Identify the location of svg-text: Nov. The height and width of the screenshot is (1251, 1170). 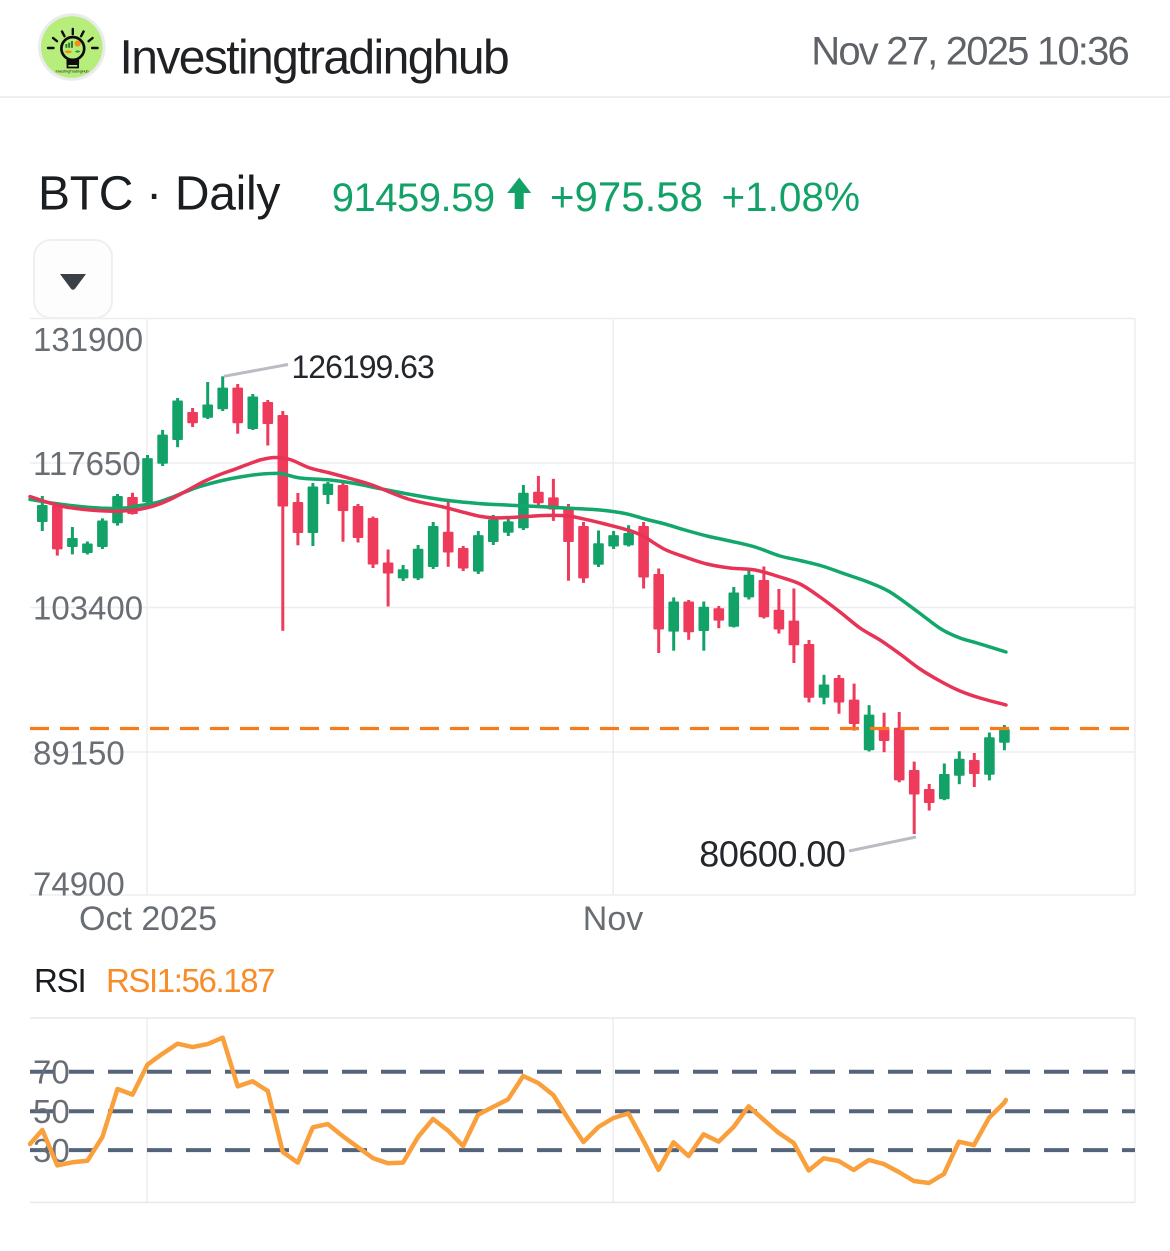
(613, 919).